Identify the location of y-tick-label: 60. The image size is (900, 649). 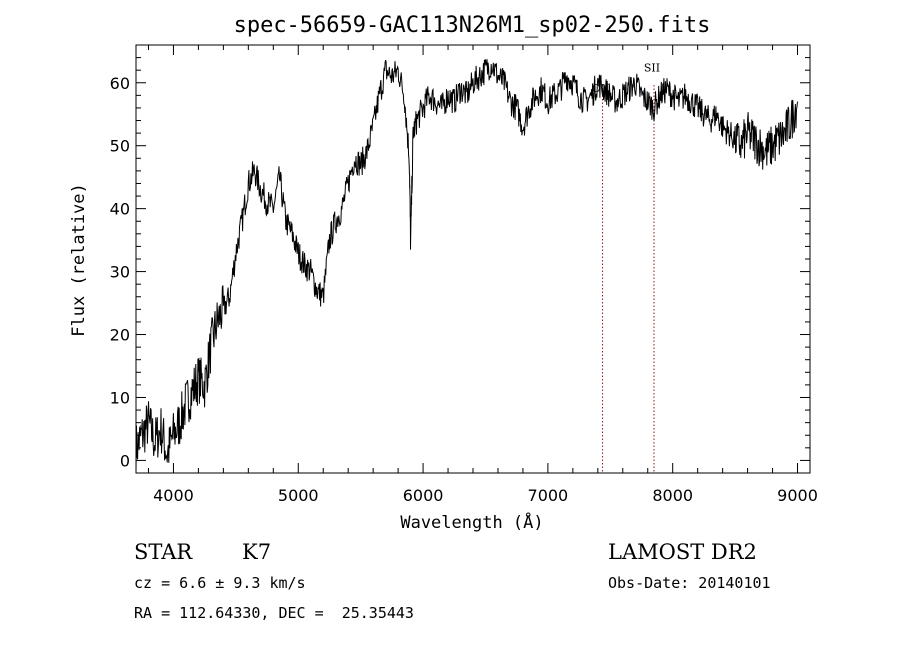
(120, 83).